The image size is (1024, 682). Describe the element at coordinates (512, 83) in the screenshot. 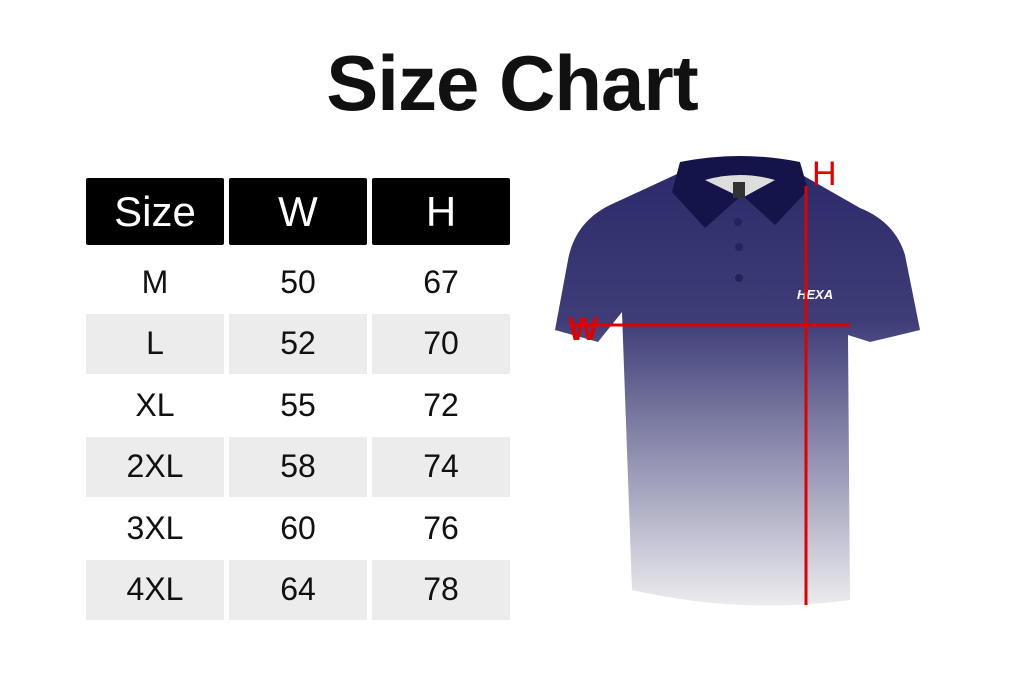

I see `page-title: Size Chart` at that location.